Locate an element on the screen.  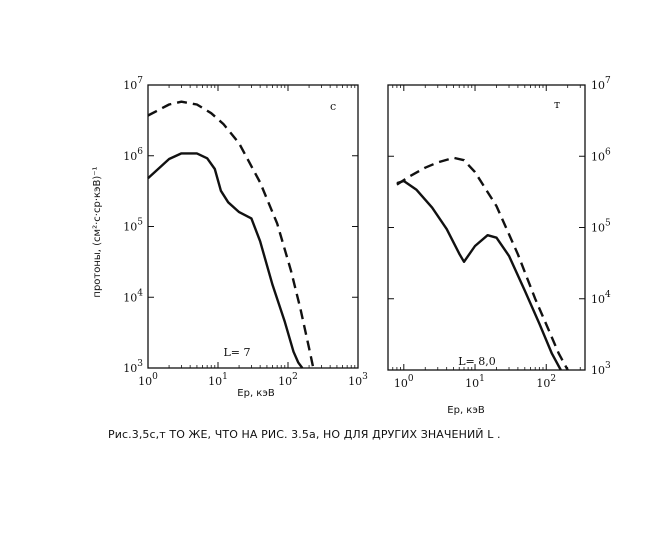
panel-letter: т is located at coordinates (557, 104).